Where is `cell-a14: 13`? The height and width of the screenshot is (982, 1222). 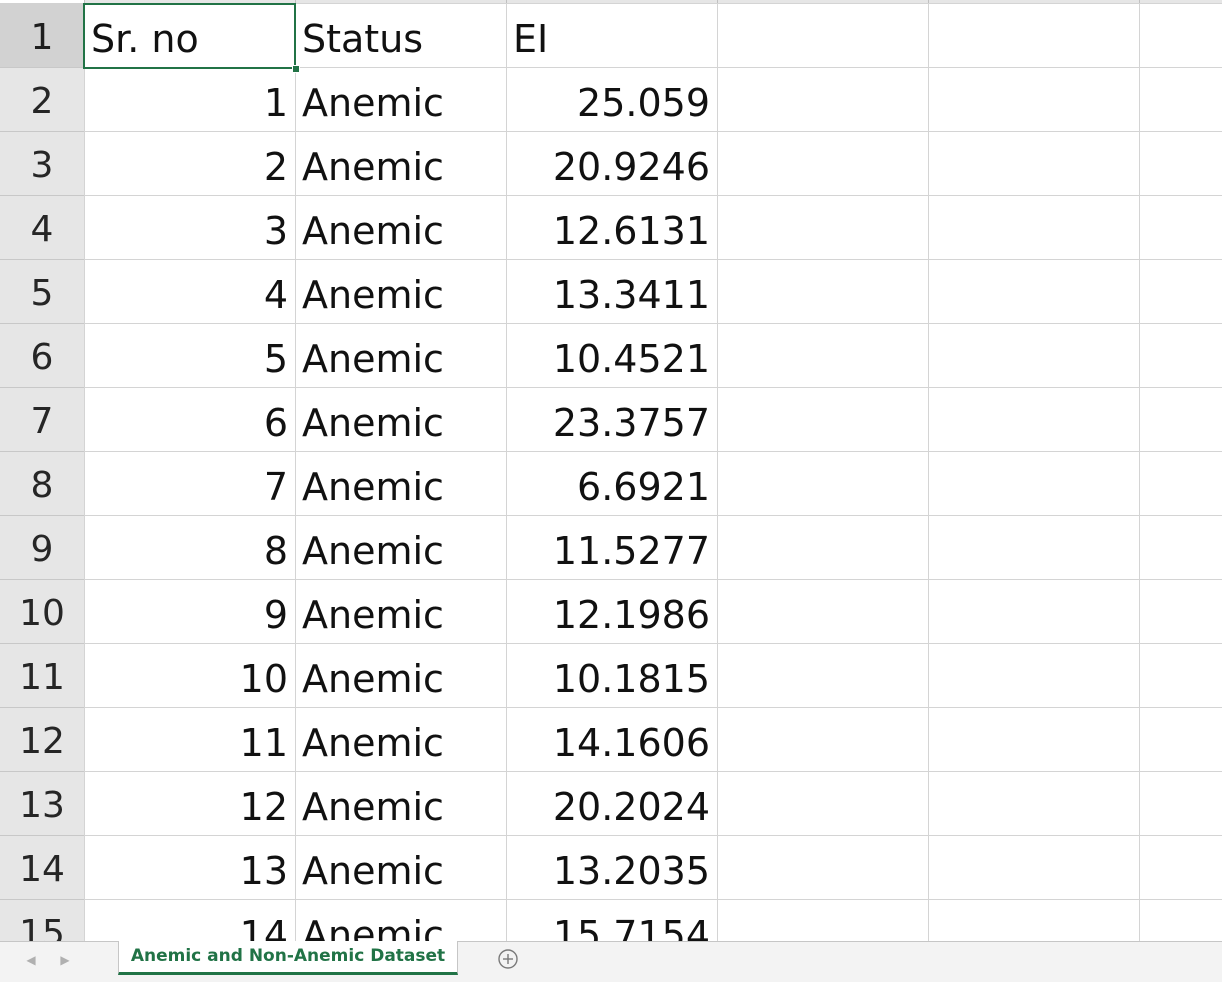
cell-a14: 13 is located at coordinates (263, 871).